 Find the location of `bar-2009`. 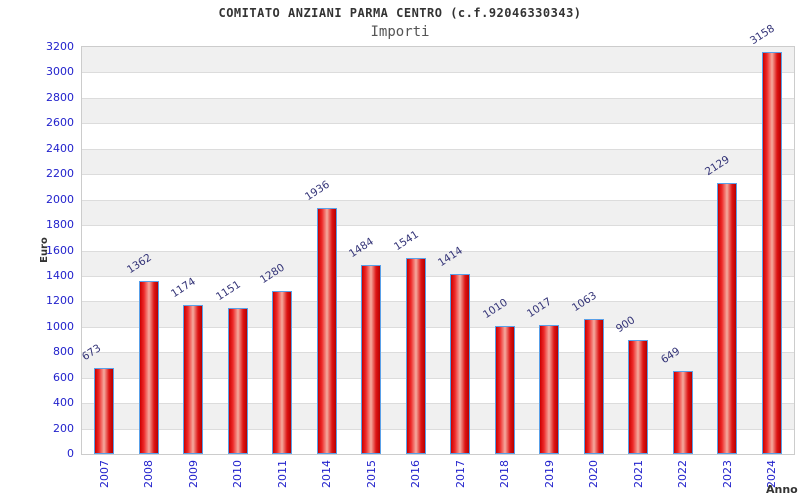

bar-2009 is located at coordinates (193, 379).